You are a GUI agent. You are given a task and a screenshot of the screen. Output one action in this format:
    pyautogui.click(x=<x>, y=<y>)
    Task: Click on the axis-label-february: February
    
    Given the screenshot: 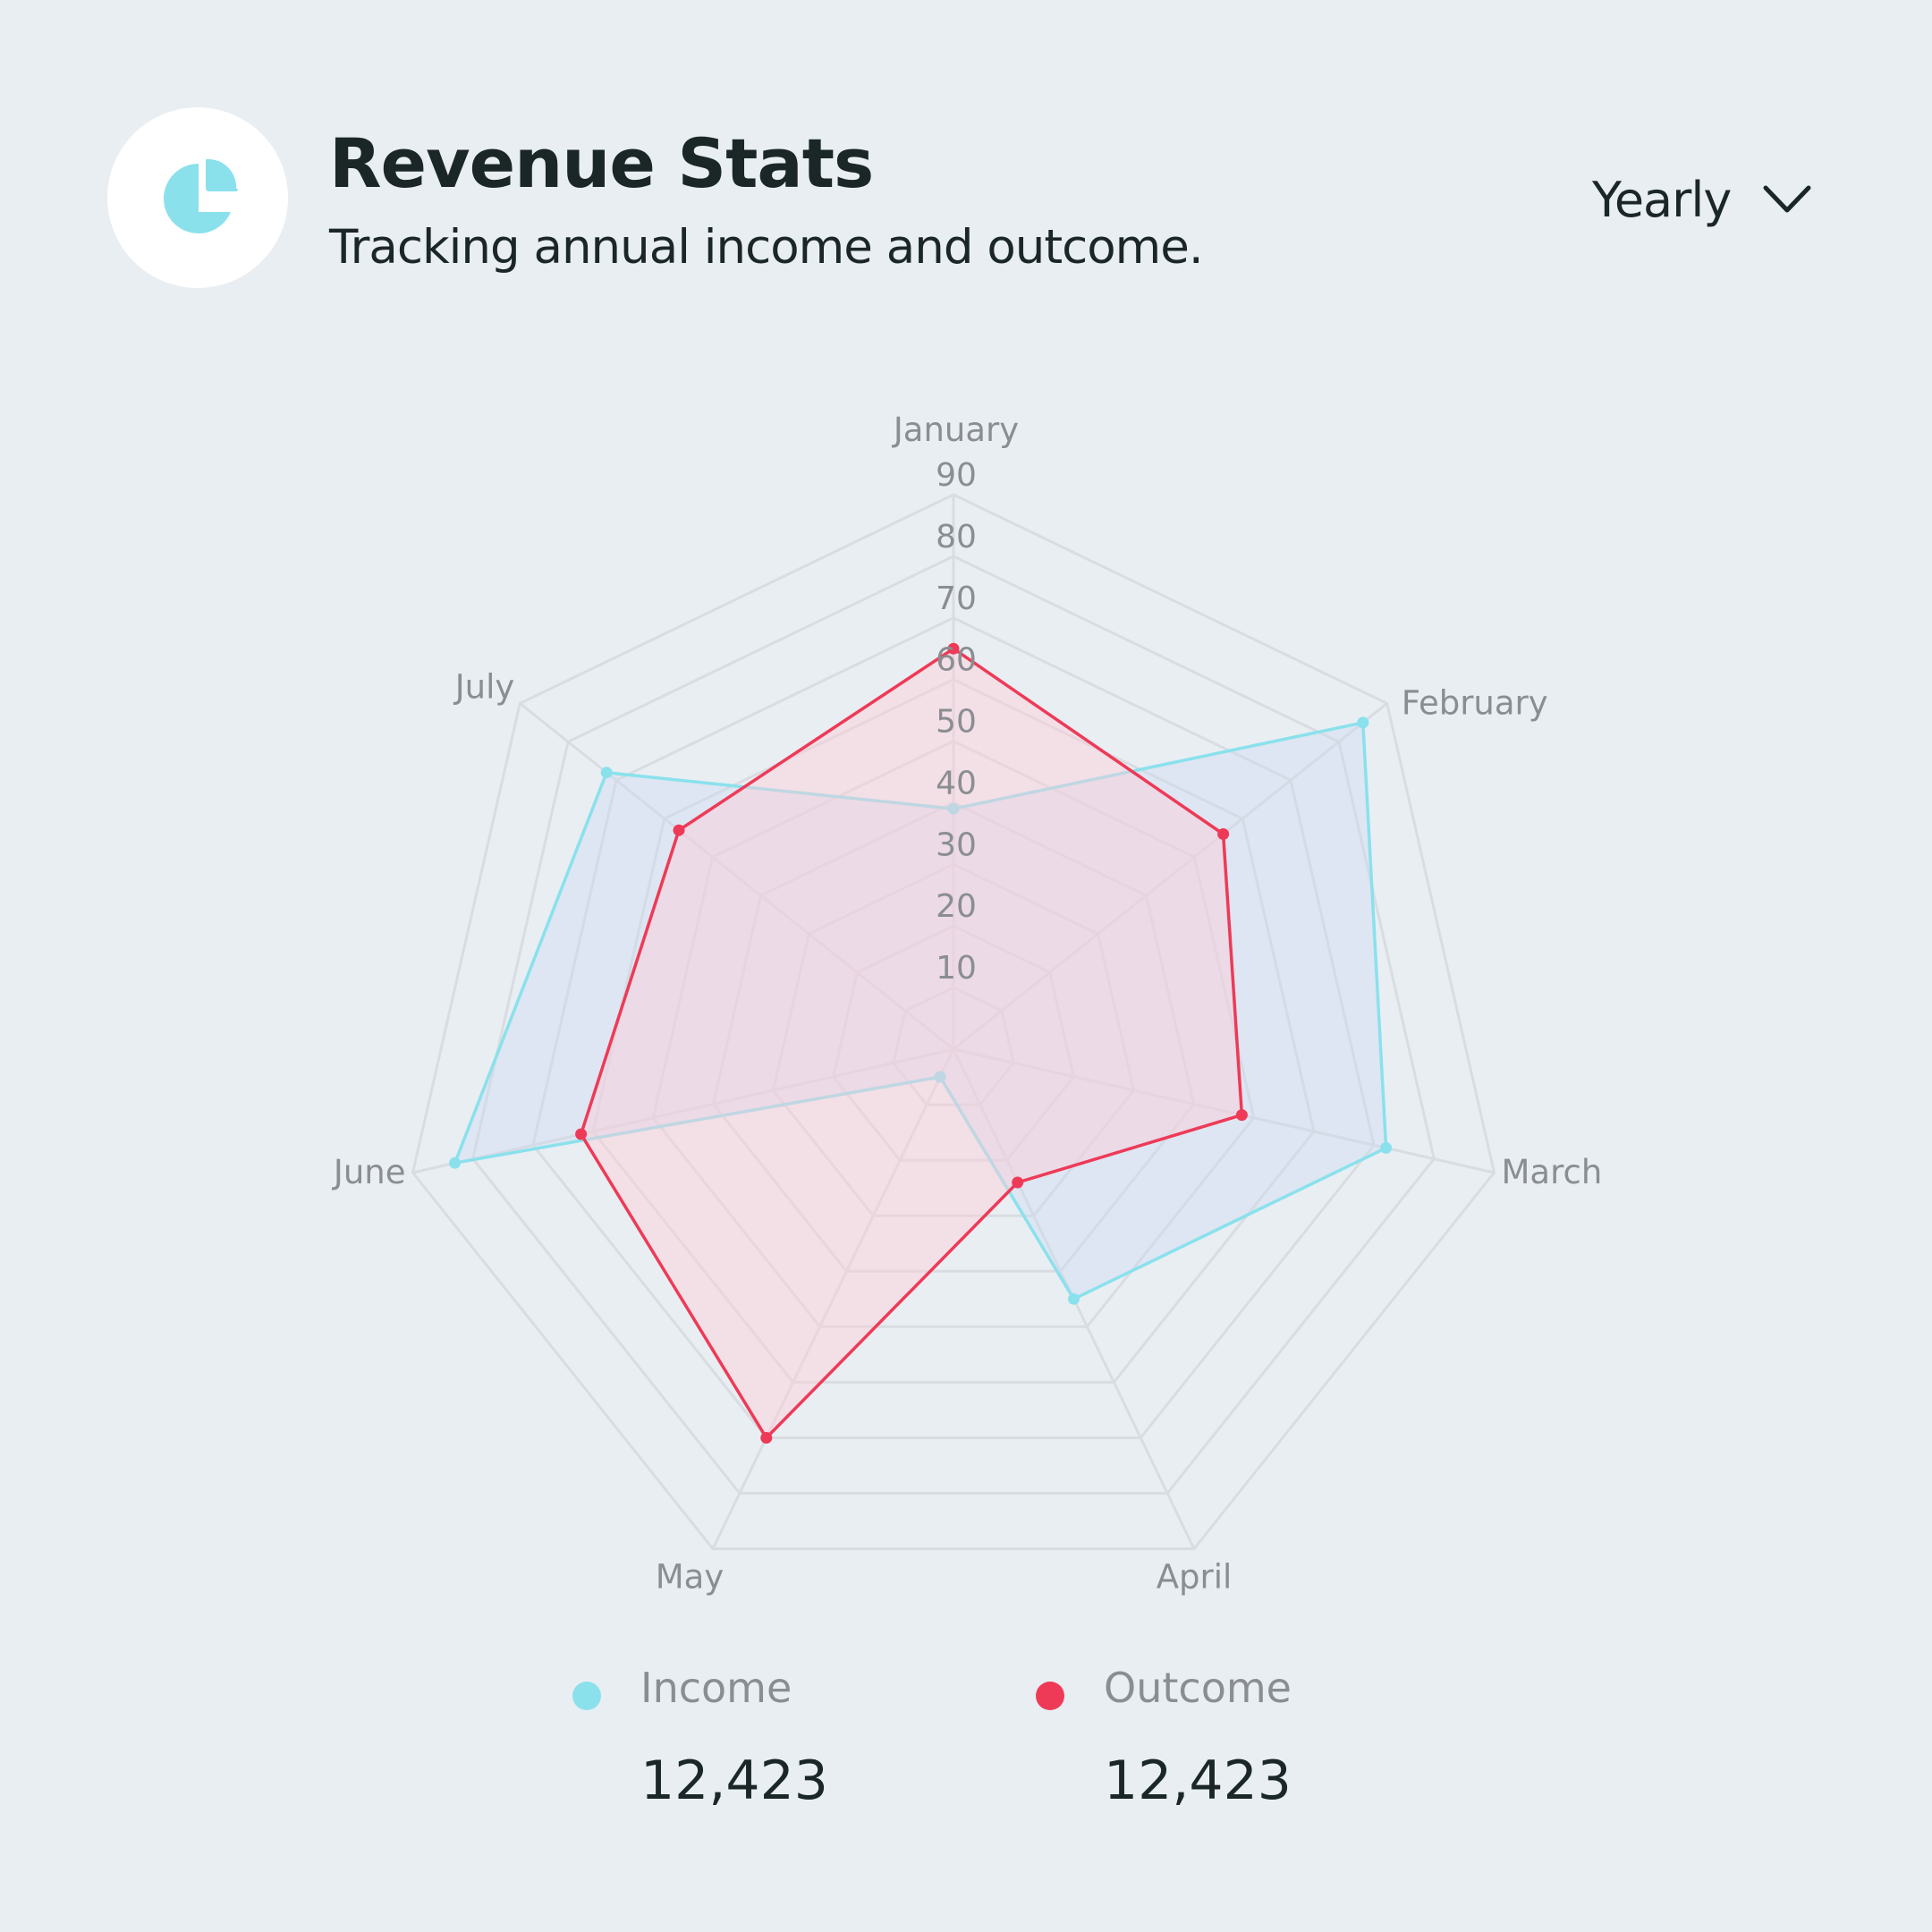 What is the action you would take?
    pyautogui.click(x=1475, y=702)
    